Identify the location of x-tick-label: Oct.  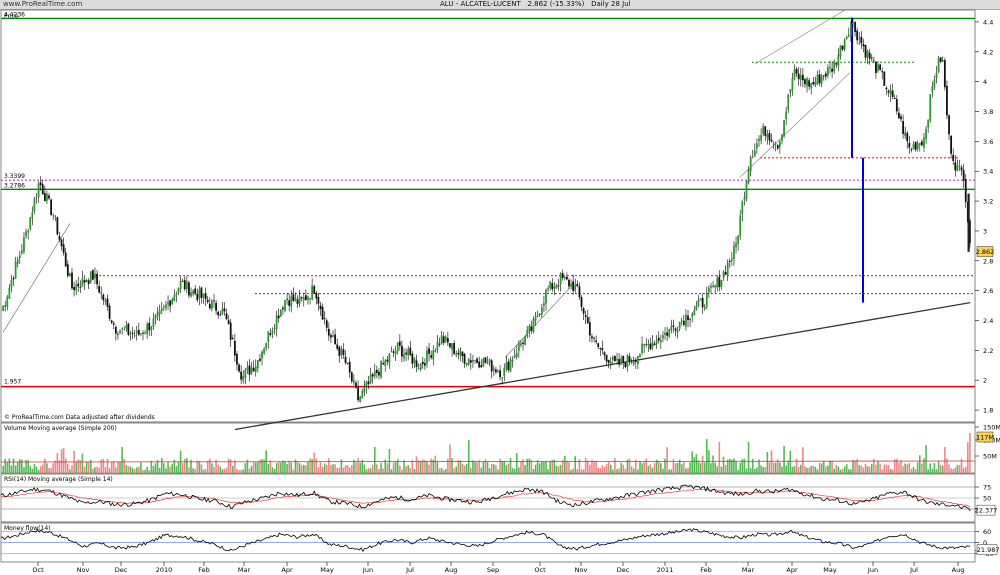
(540, 570).